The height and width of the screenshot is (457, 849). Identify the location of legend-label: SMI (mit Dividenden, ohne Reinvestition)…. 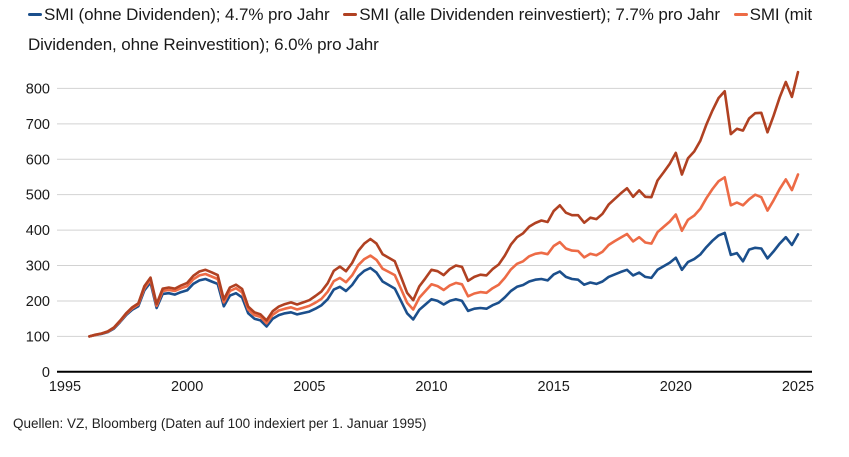
(420, 29).